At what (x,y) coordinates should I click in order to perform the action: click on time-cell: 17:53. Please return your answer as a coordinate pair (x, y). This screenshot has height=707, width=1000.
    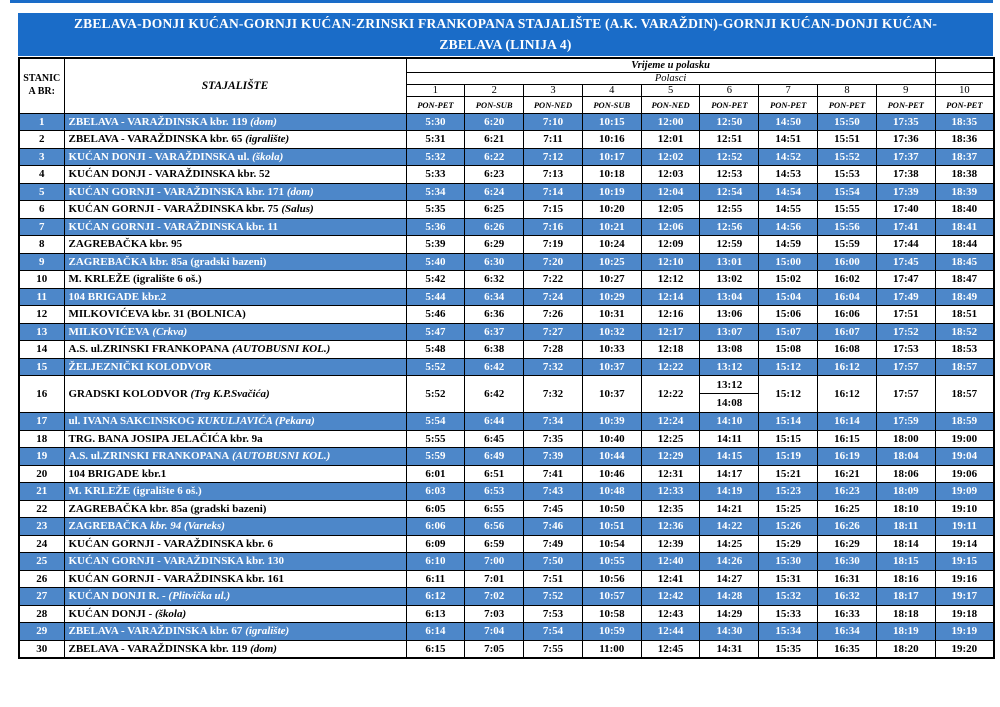
    Looking at the image, I should click on (905, 349).